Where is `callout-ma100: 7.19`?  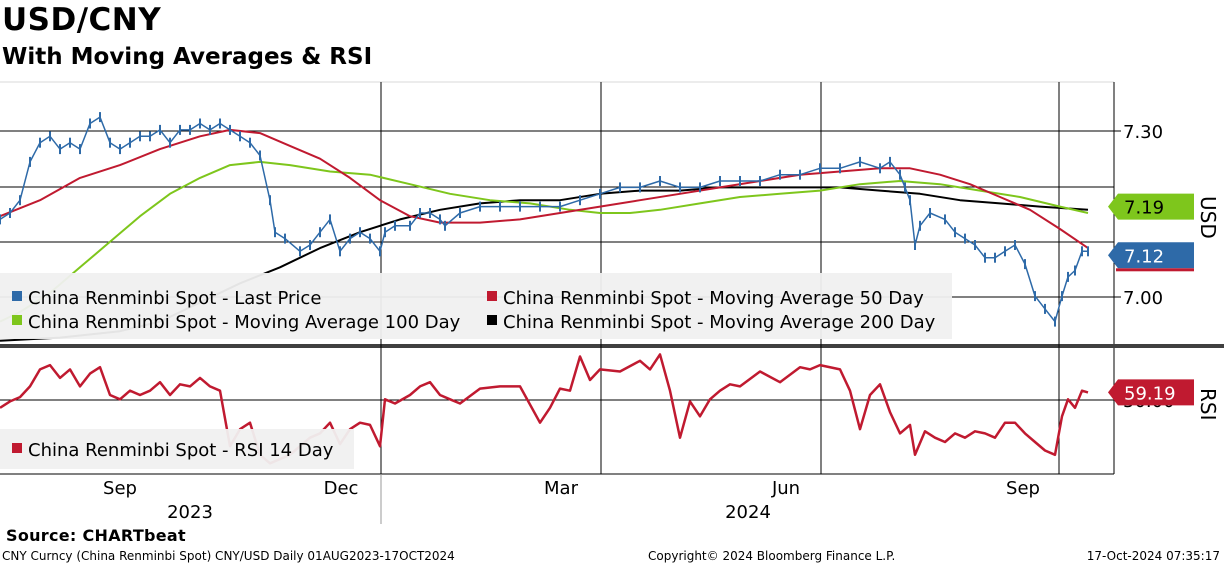
callout-ma100: 7.19 is located at coordinates (1151, 206).